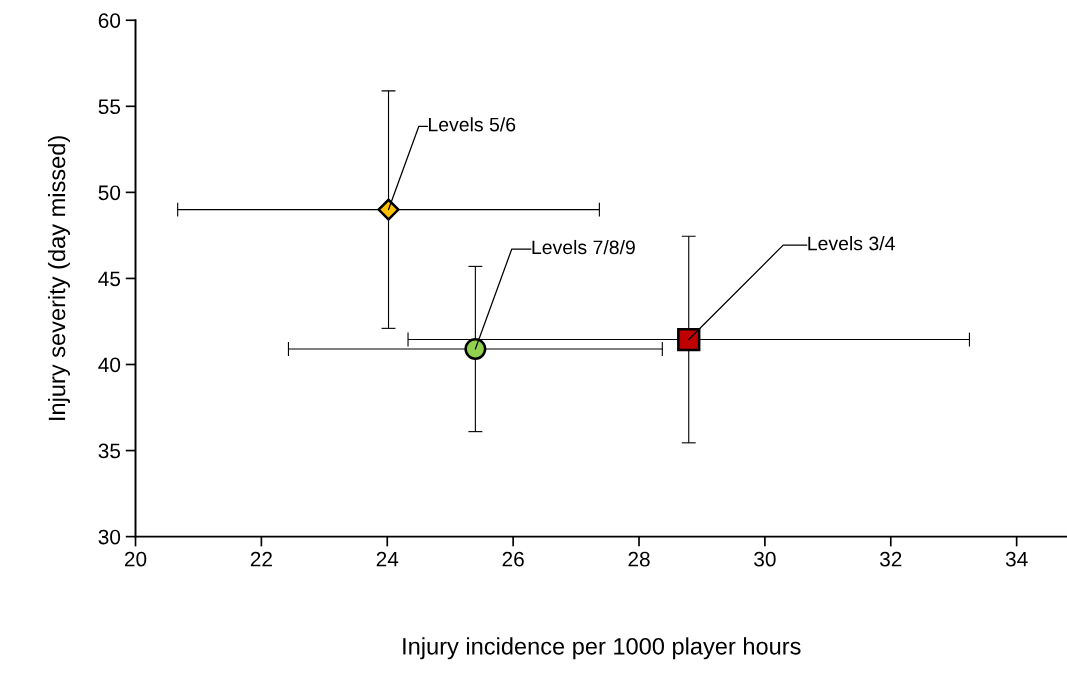  Describe the element at coordinates (513, 559) in the screenshot. I see `x-tick-label: 26` at that location.